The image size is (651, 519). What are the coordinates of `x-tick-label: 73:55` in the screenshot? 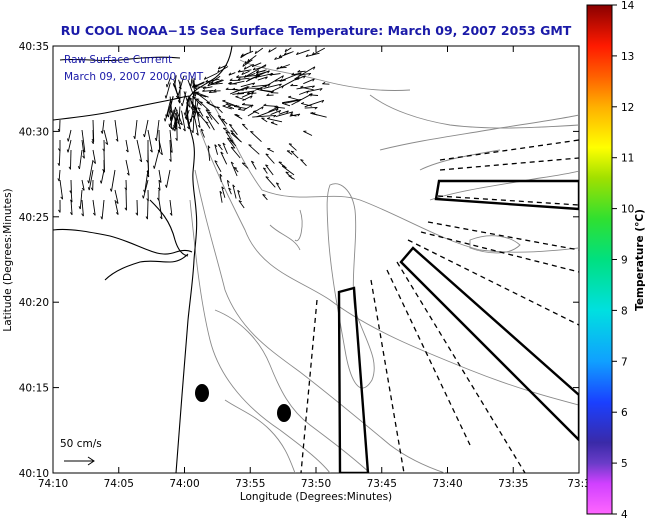 It's located at (250, 484).